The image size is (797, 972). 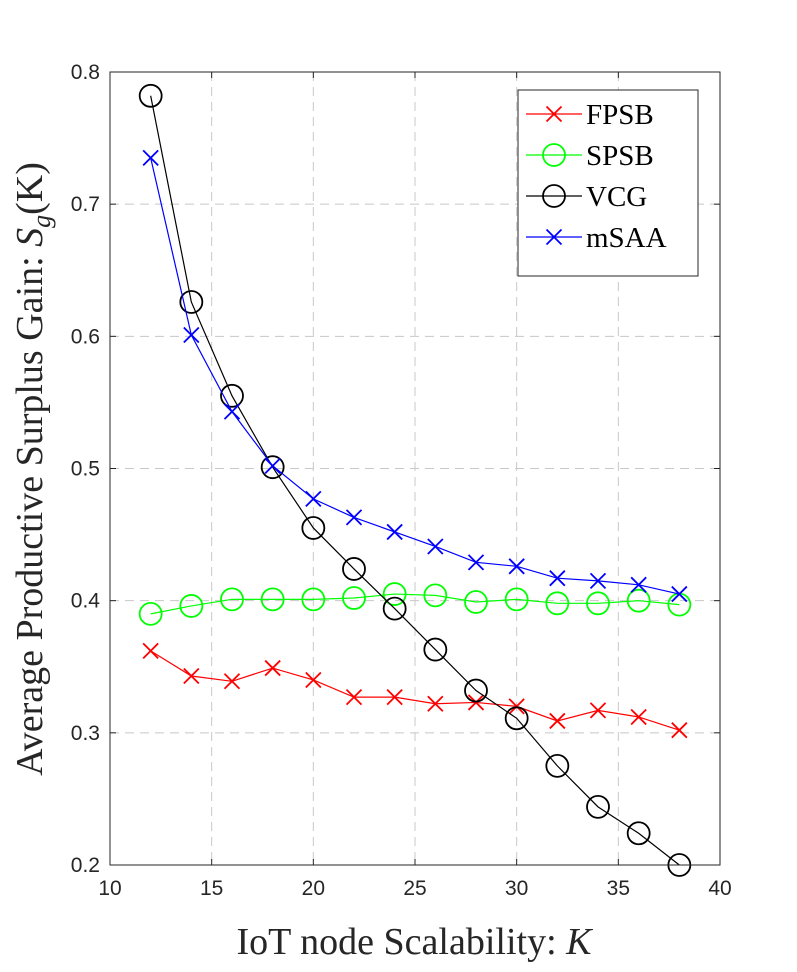 What do you see at coordinates (85, 204) in the screenshot?
I see `y-tick-label: 0.7` at bounding box center [85, 204].